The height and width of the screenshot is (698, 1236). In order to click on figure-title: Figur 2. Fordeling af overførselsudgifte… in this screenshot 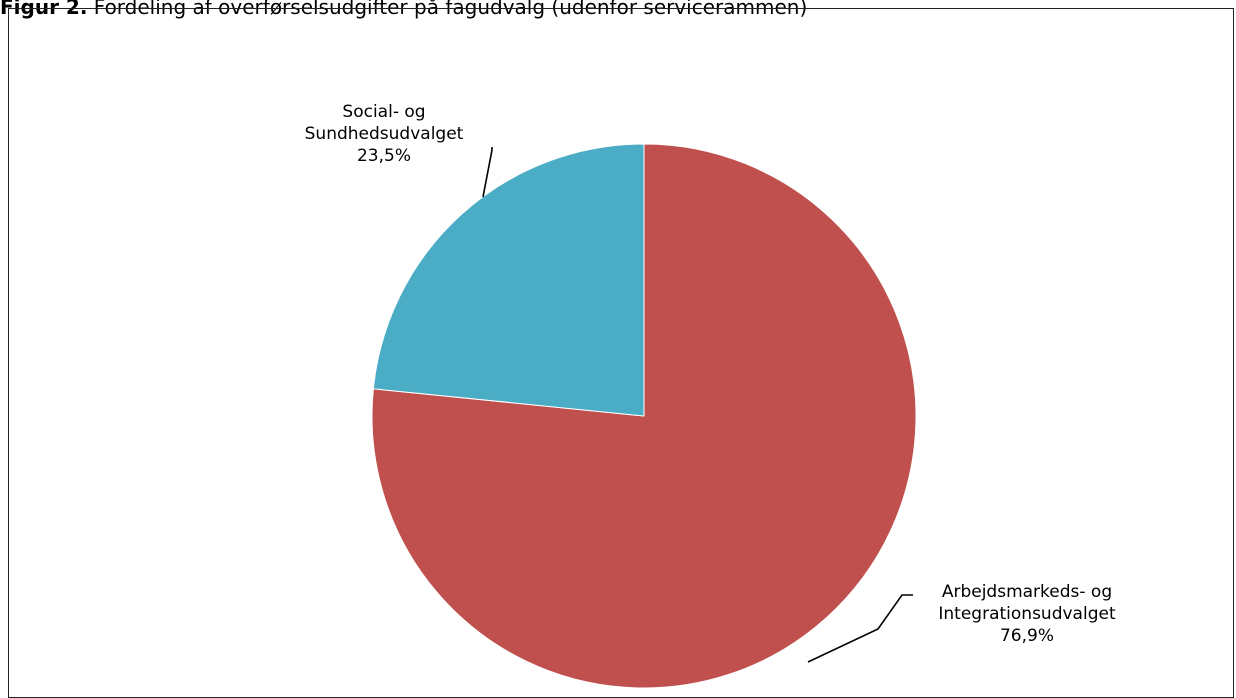, I will do `click(403, 11)`.